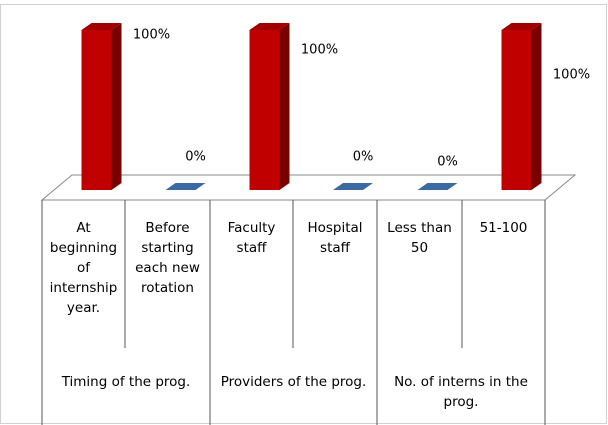 This screenshot has height=425, width=608. Describe the element at coordinates (251, 238) in the screenshot. I see `category-label: Faculty staff` at that location.